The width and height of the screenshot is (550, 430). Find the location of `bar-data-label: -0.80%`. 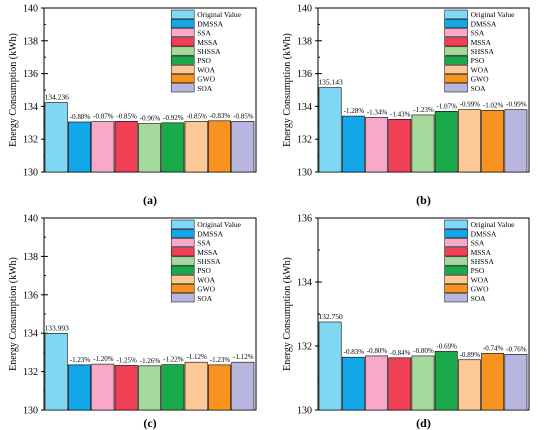

bar-data-label: -0.80% is located at coordinates (423, 351).